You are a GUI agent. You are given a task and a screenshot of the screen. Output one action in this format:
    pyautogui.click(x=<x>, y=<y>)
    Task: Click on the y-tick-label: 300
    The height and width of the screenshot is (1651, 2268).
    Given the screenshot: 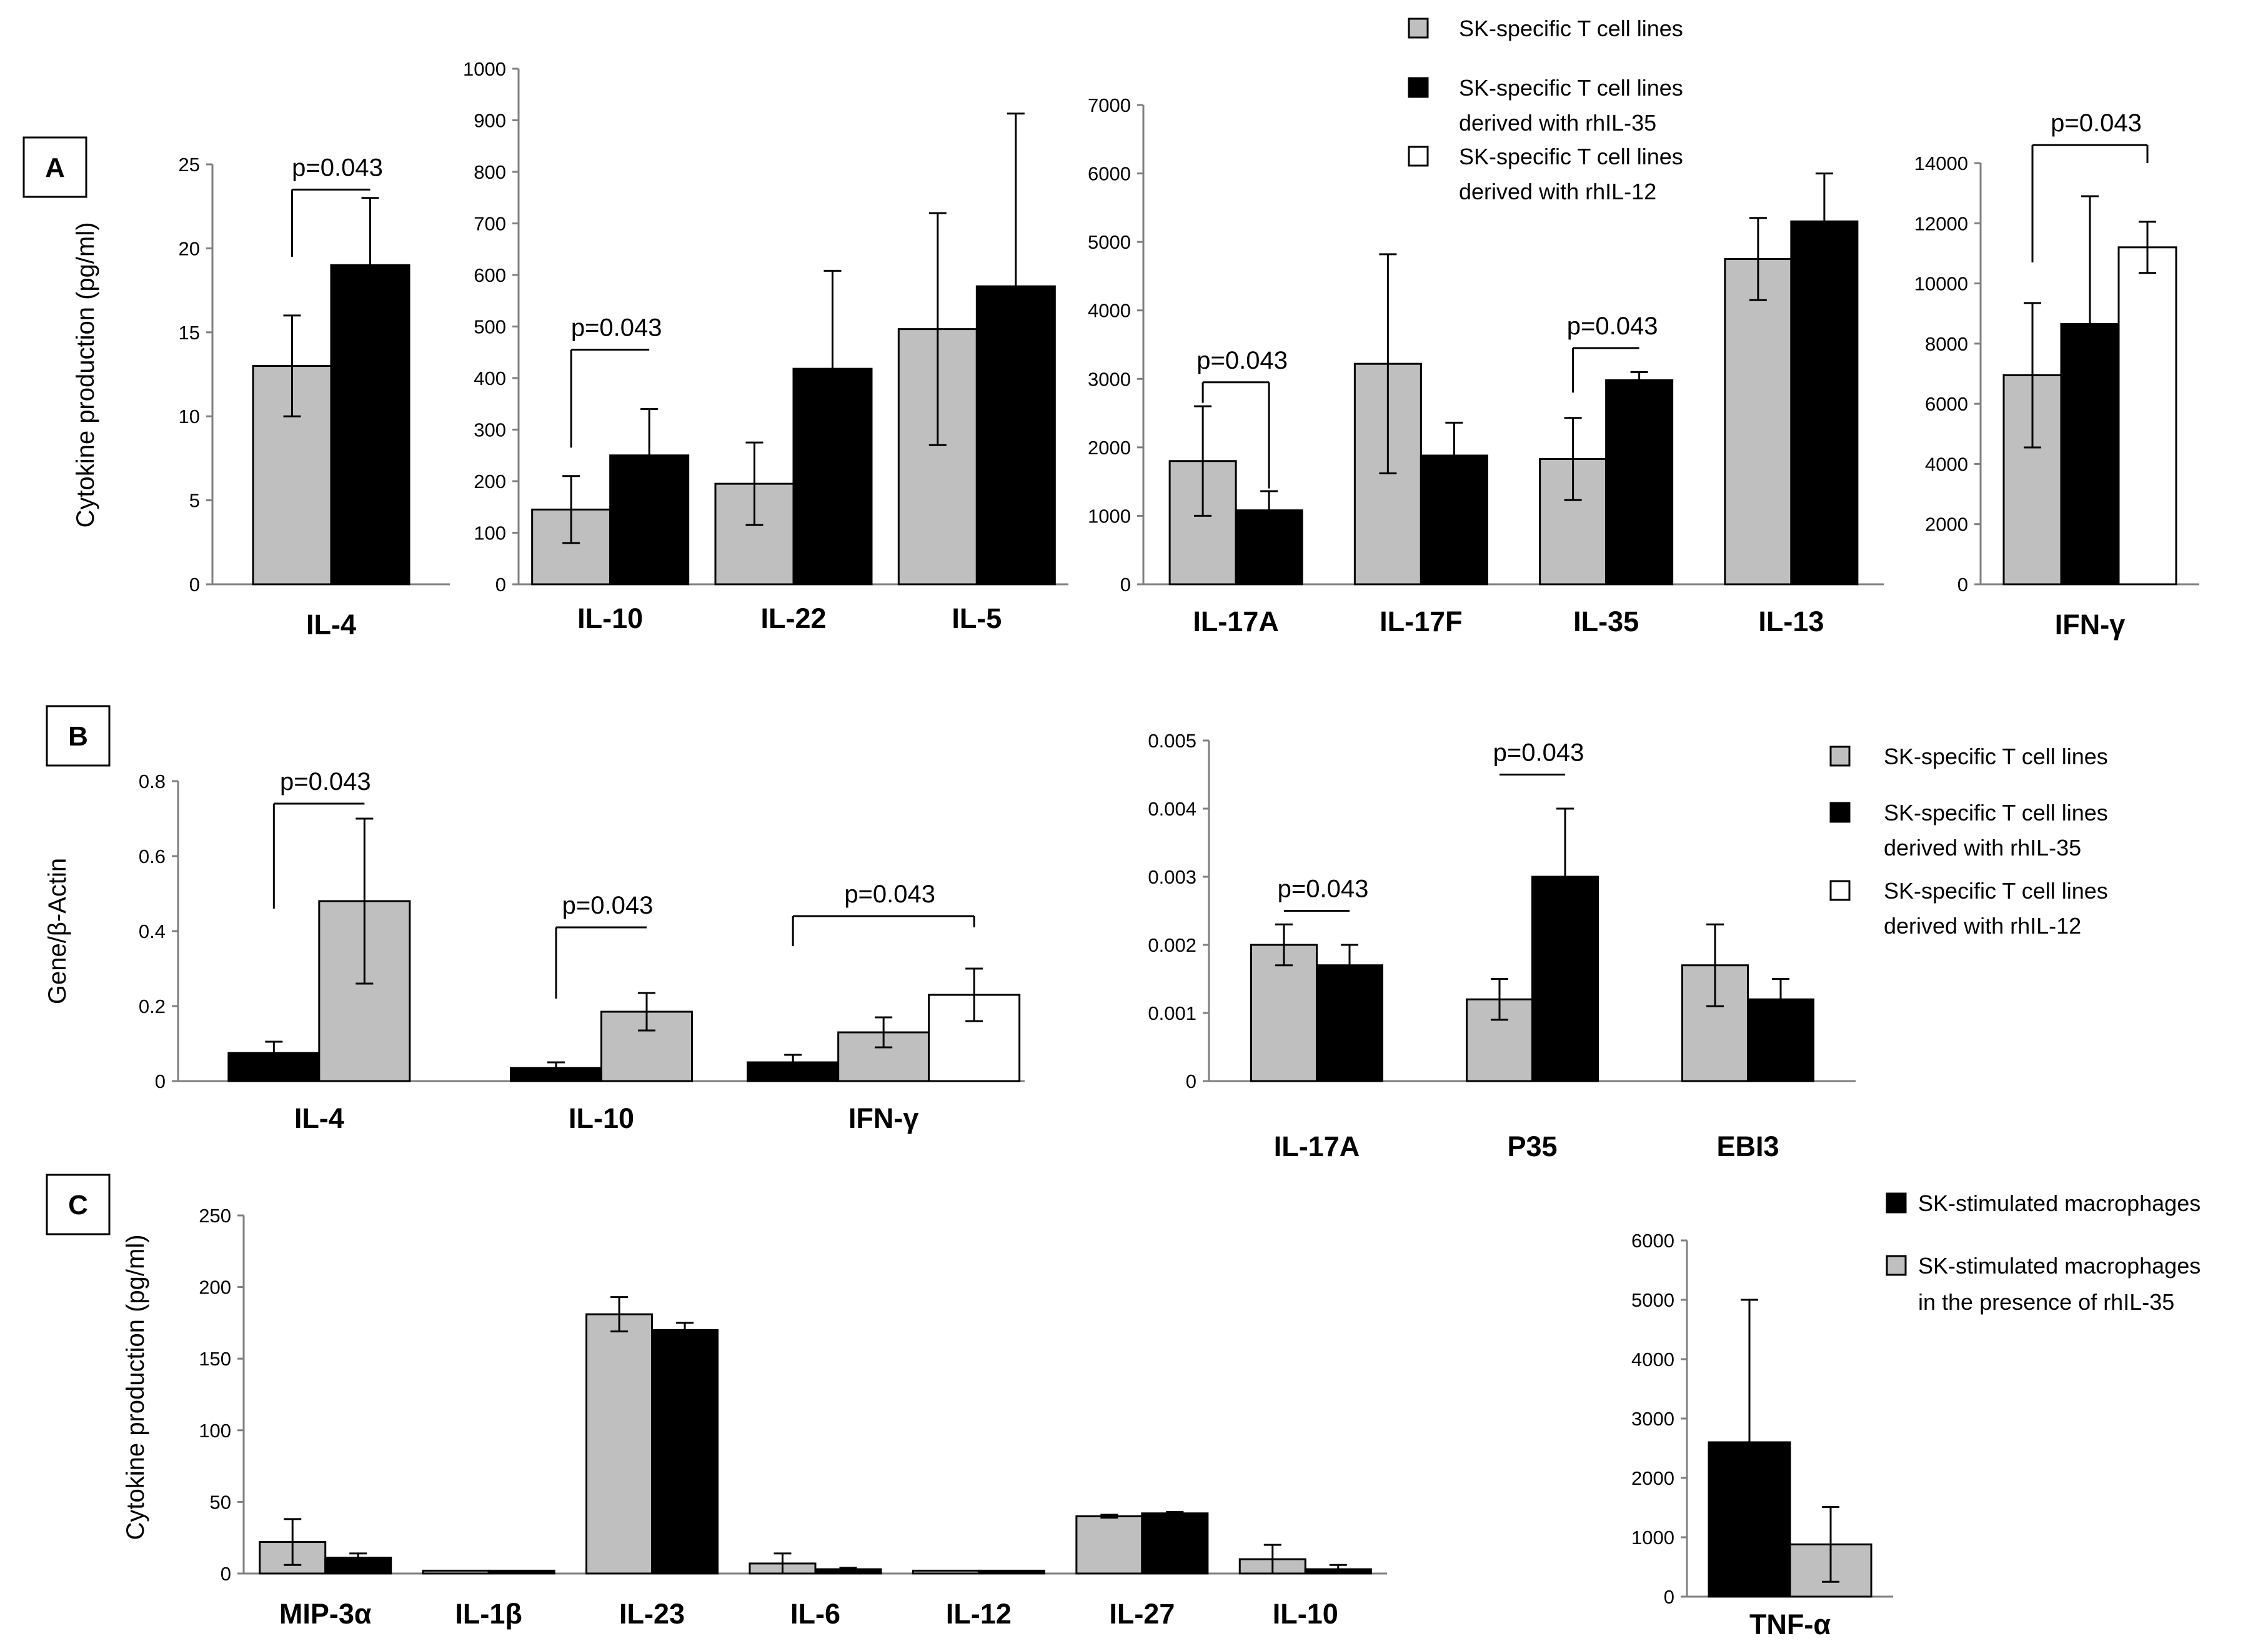 What is the action you would take?
    pyautogui.click(x=490, y=430)
    